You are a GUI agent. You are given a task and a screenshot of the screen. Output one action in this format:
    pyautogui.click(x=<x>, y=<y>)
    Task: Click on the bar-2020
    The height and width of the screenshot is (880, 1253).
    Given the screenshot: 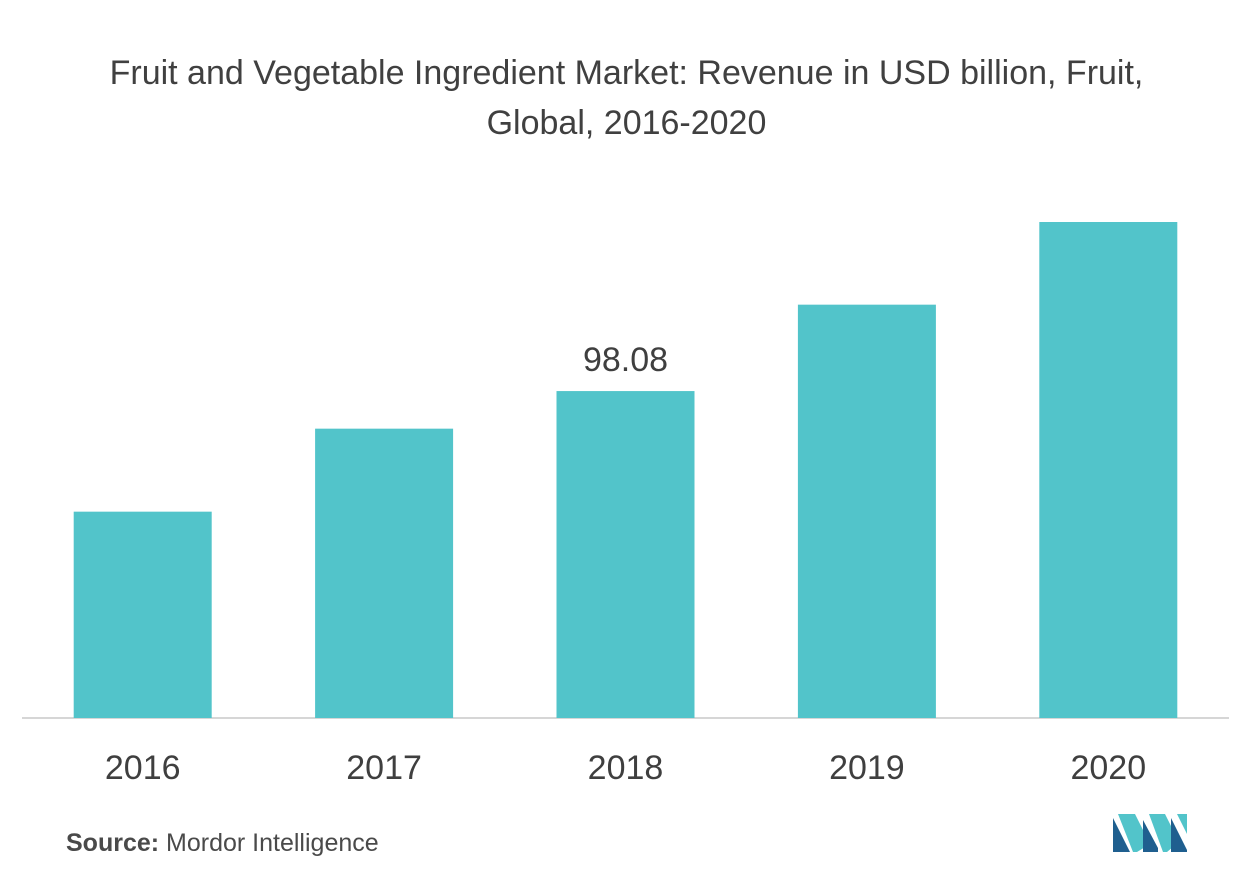 What is the action you would take?
    pyautogui.click(x=1108, y=470)
    